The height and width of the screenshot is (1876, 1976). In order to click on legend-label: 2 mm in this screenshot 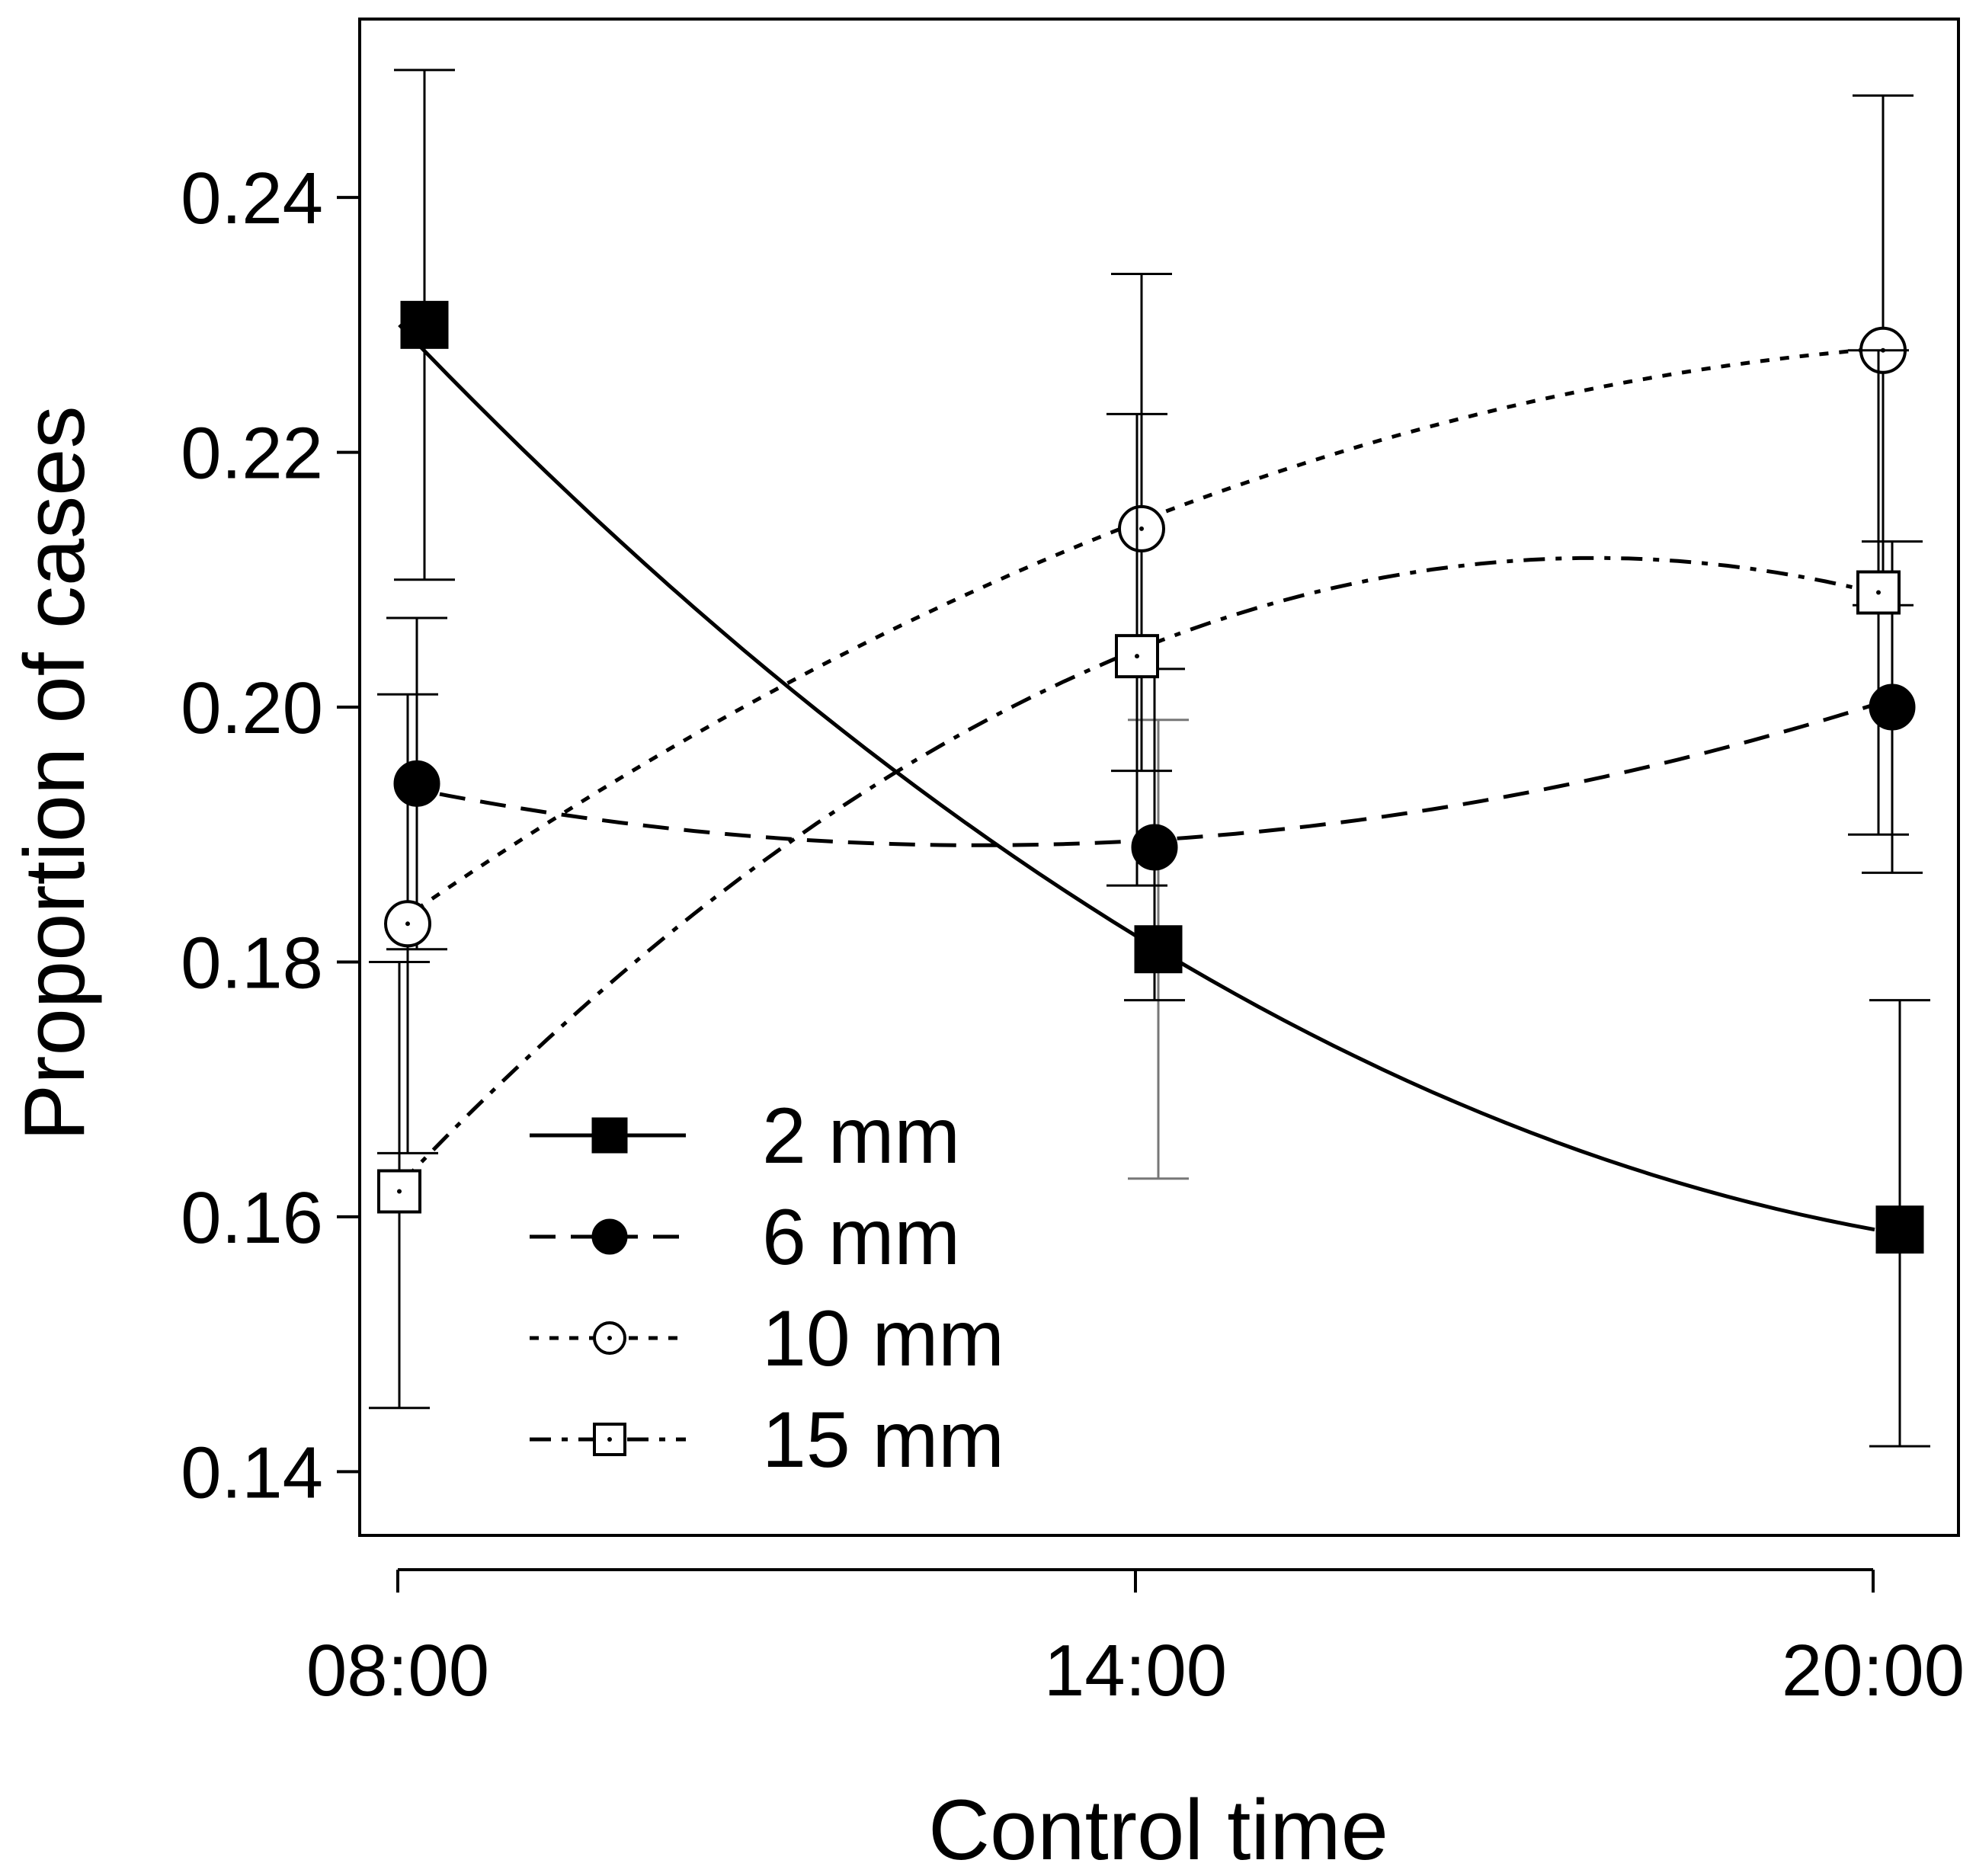, I will do `click(861, 1136)`.